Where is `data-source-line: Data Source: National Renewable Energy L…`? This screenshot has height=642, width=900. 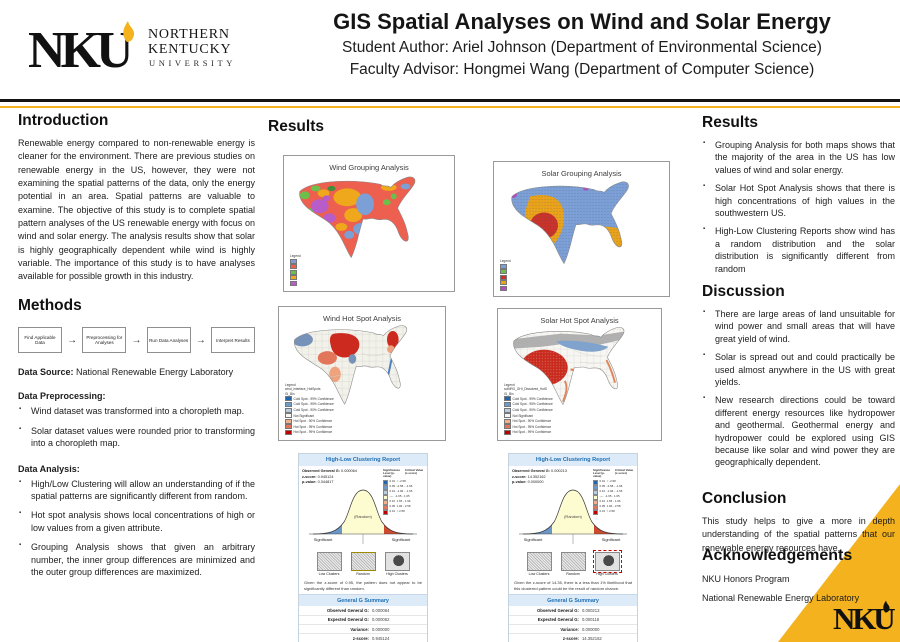 data-source-line: Data Source: National Renewable Energy L… is located at coordinates (136, 372).